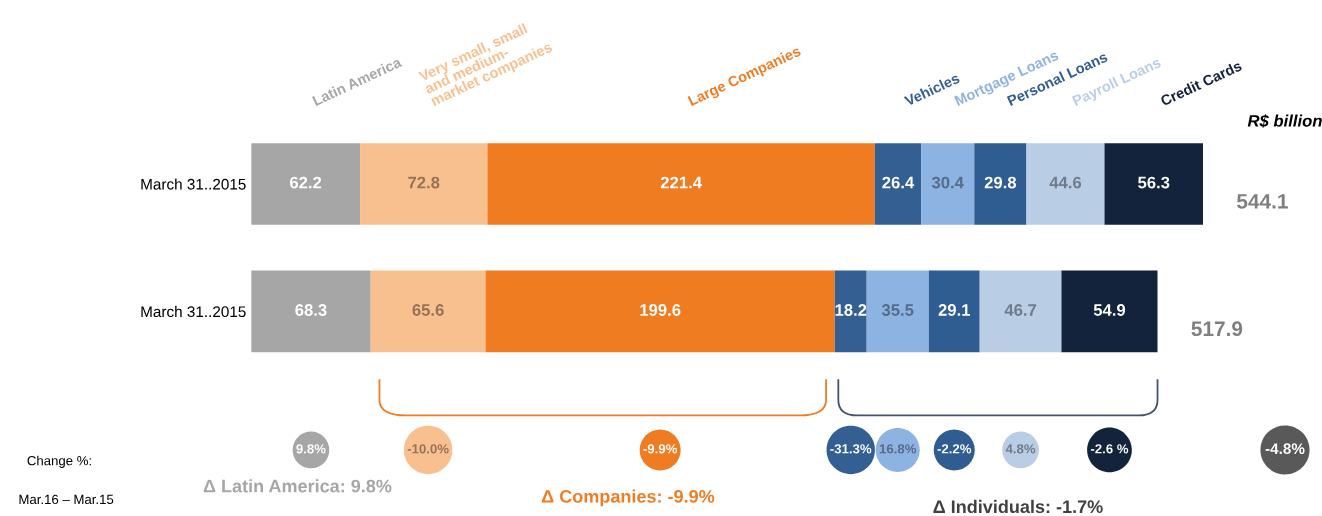 This screenshot has width=1322, height=516. I want to click on data-label: 29.1, so click(954, 310).